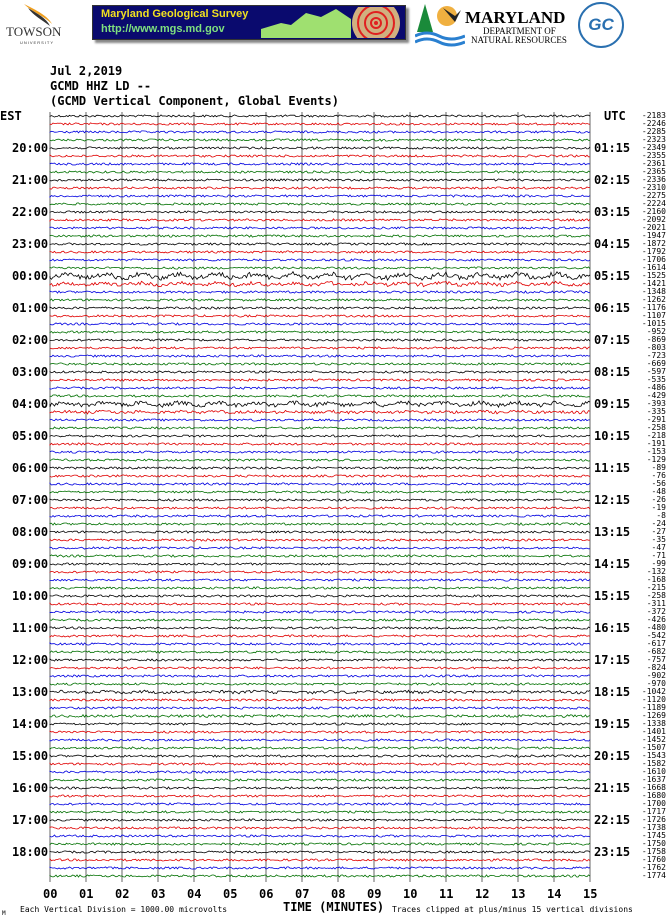  Describe the element at coordinates (653, 731) in the screenshot. I see `trace-offset-label: -1401` at that location.